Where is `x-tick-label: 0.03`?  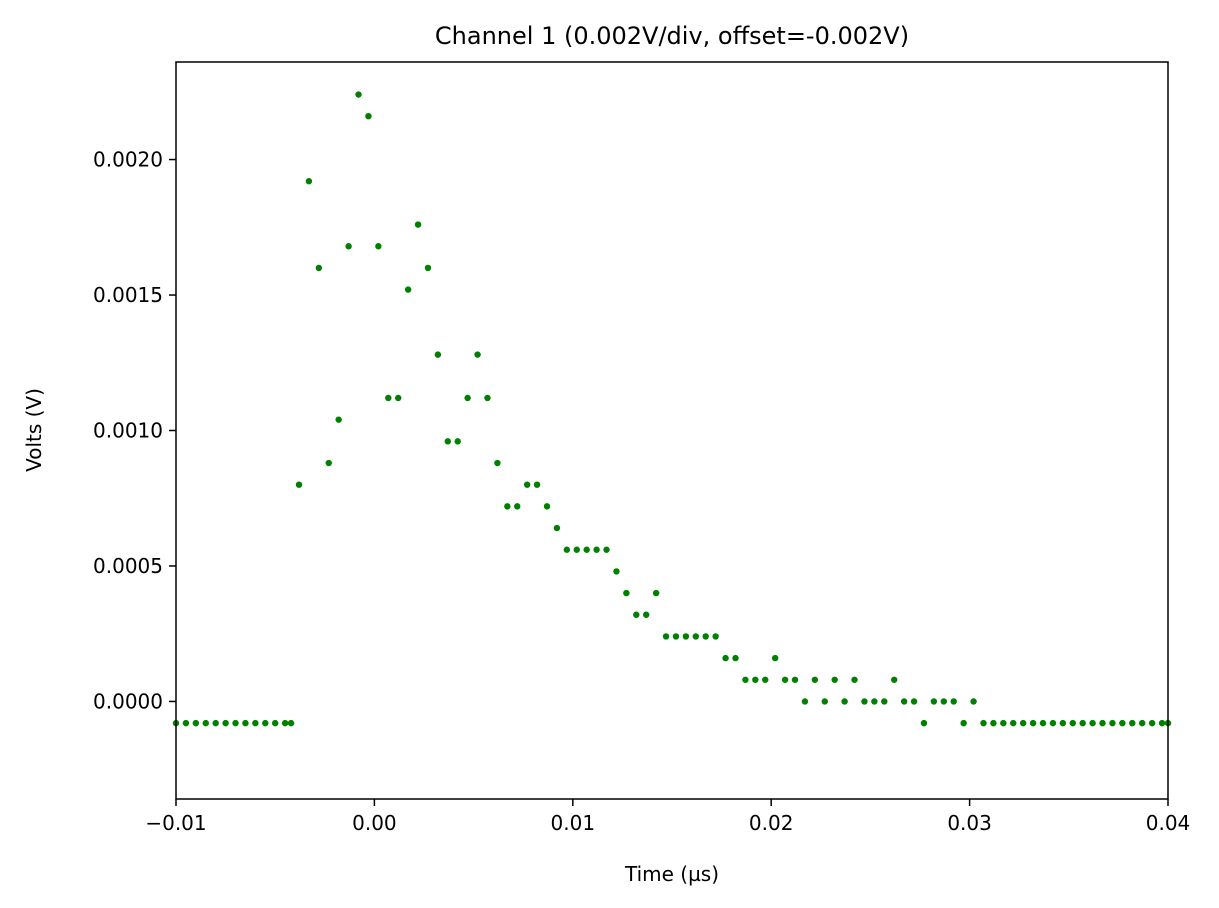 x-tick-label: 0.03 is located at coordinates (969, 823).